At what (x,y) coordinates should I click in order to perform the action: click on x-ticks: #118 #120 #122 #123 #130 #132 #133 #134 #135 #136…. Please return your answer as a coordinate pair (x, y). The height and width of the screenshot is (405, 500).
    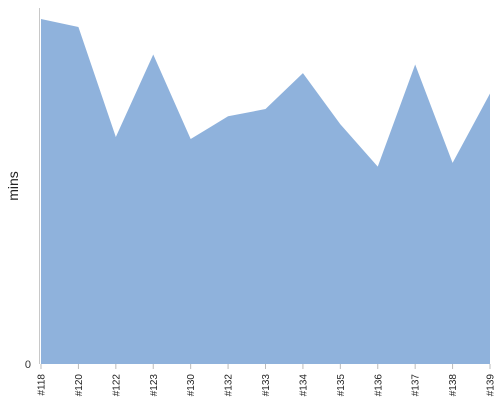
    Looking at the image, I should click on (267, 380).